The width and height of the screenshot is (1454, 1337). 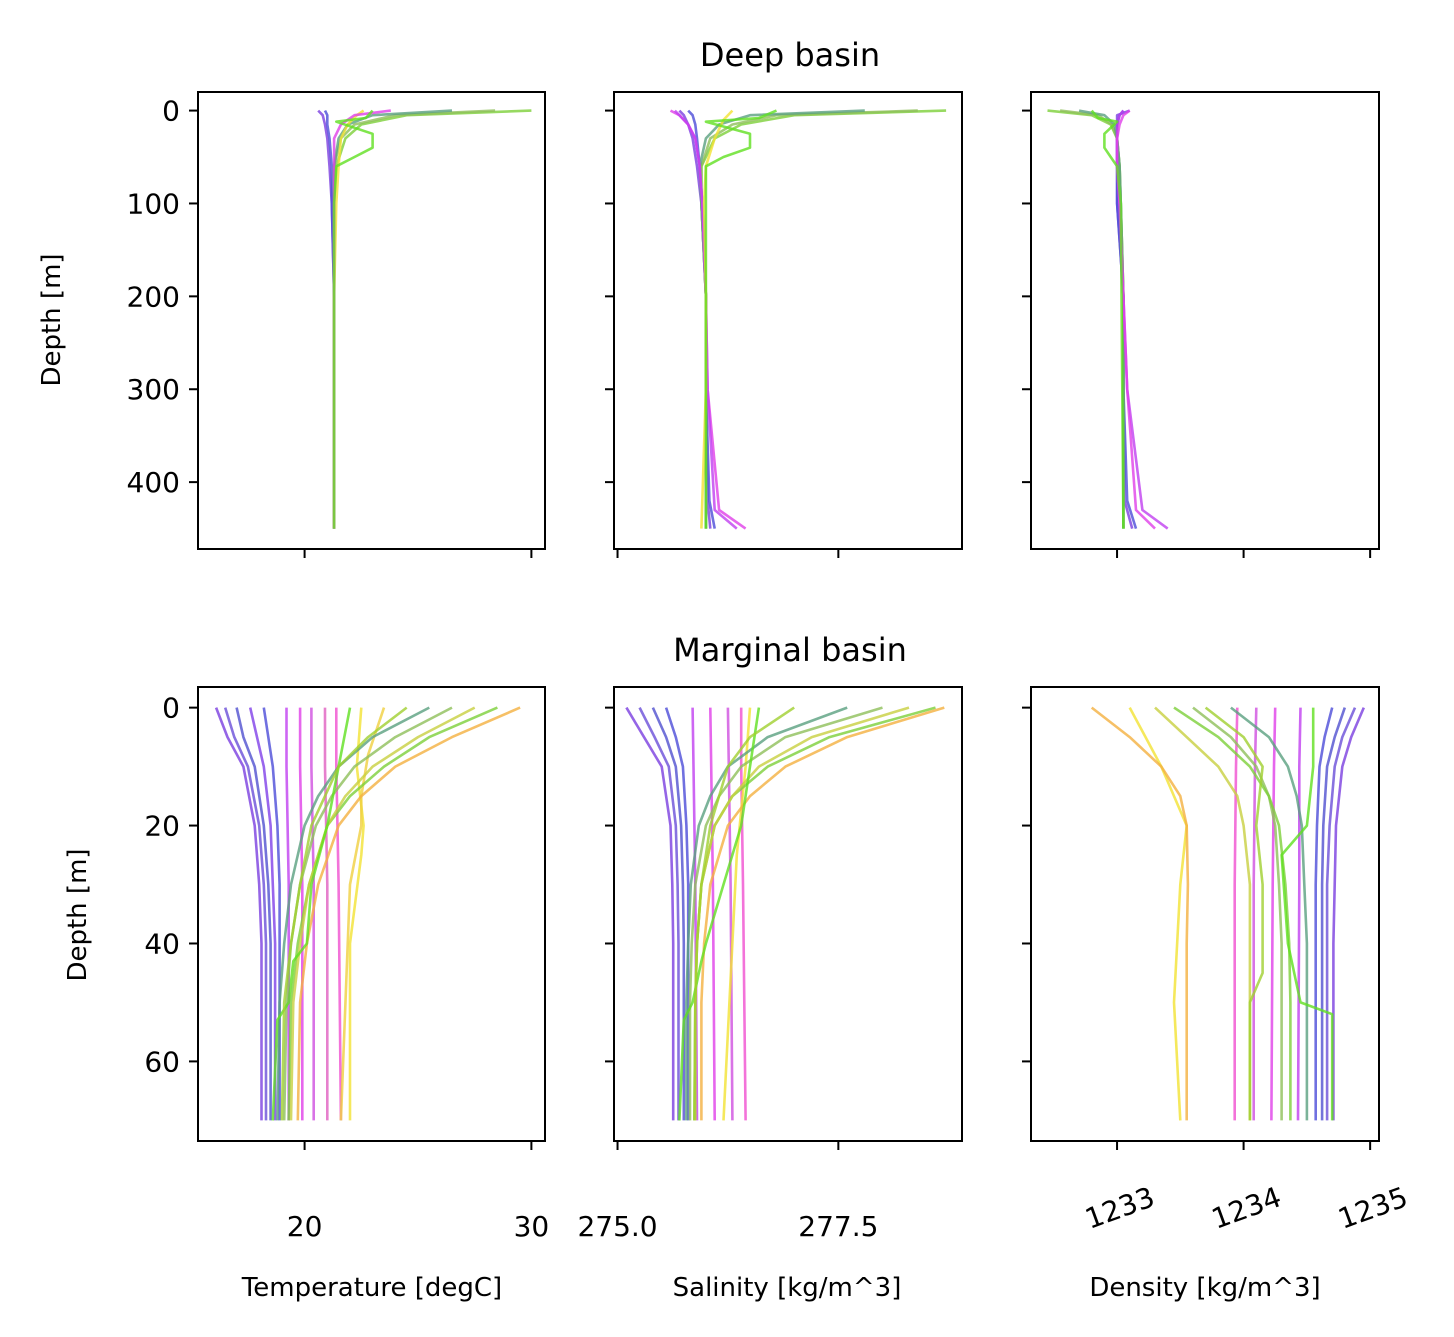 I want to click on deep-temperature-ytick-label: 300, so click(x=153, y=389).